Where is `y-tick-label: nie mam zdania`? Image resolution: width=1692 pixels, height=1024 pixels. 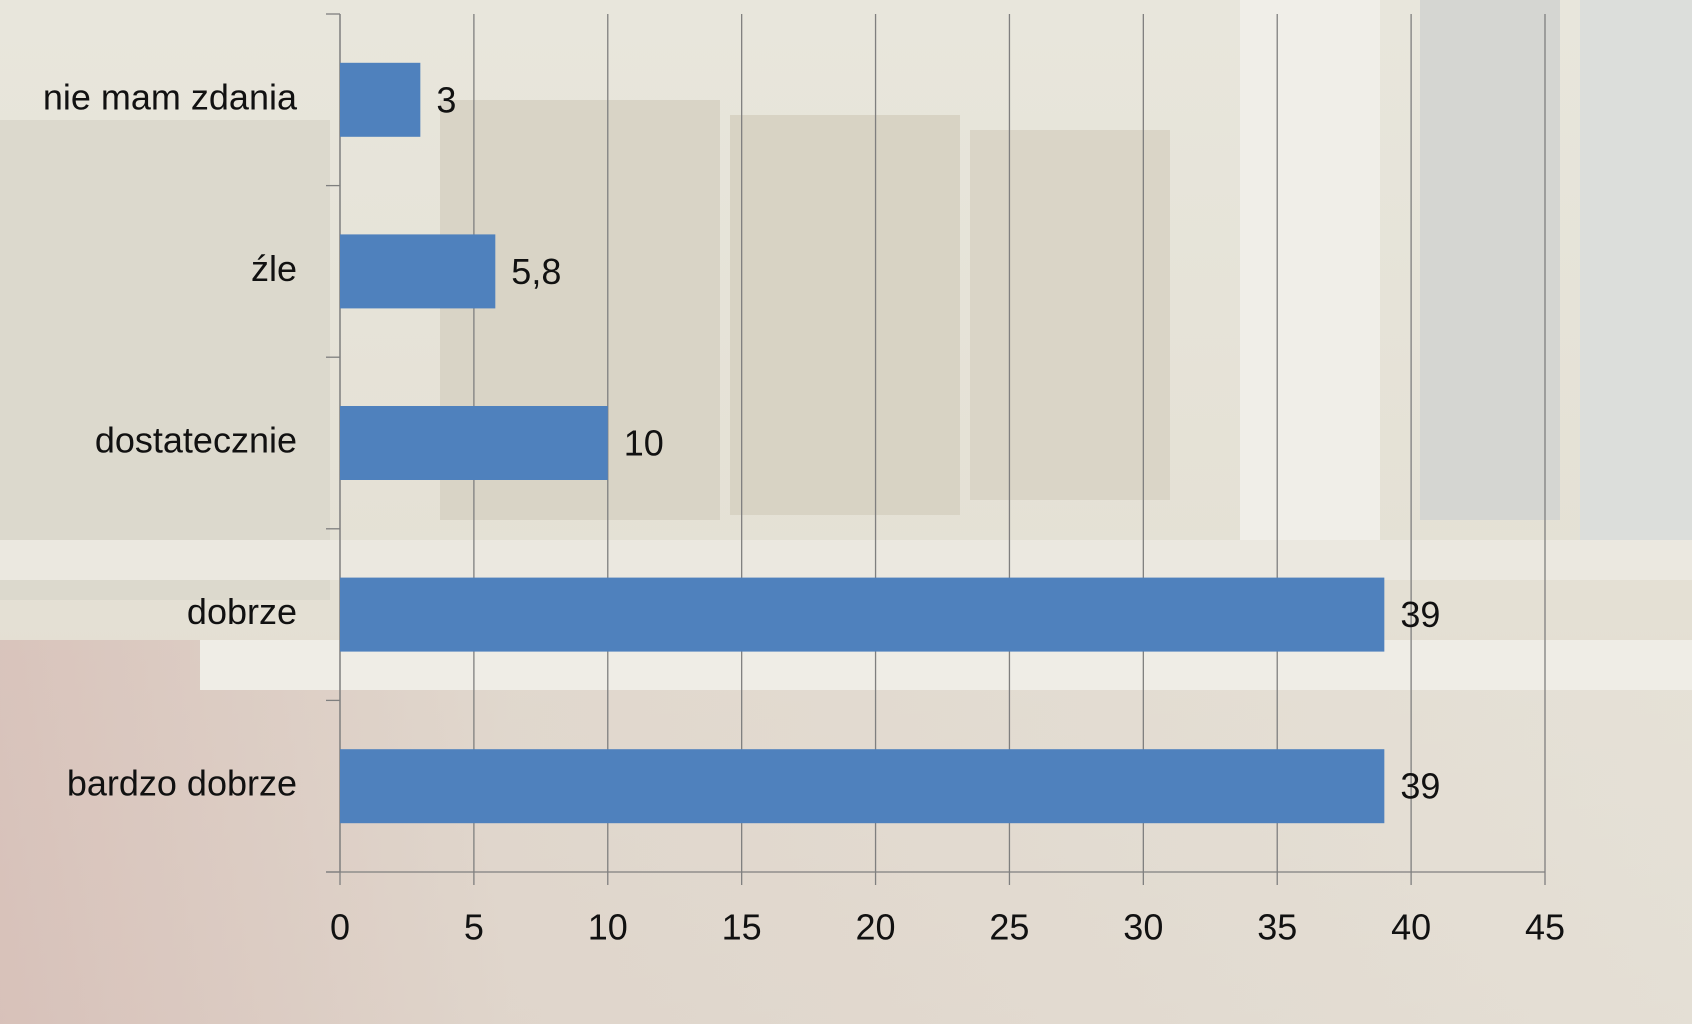
y-tick-label: nie mam zdania is located at coordinates (170, 96).